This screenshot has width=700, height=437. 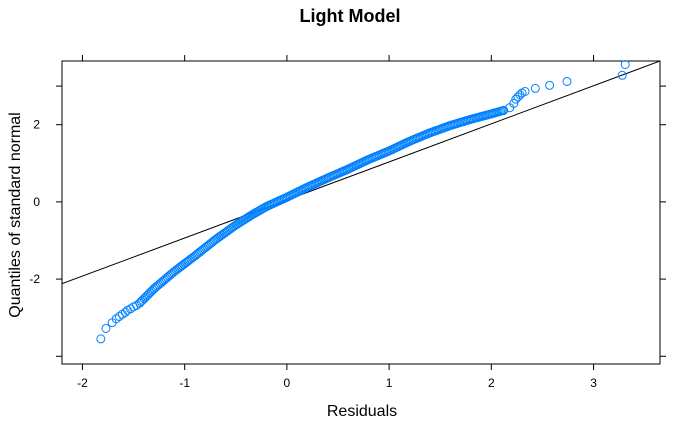 I want to click on x-tick-label: 0, so click(x=287, y=383).